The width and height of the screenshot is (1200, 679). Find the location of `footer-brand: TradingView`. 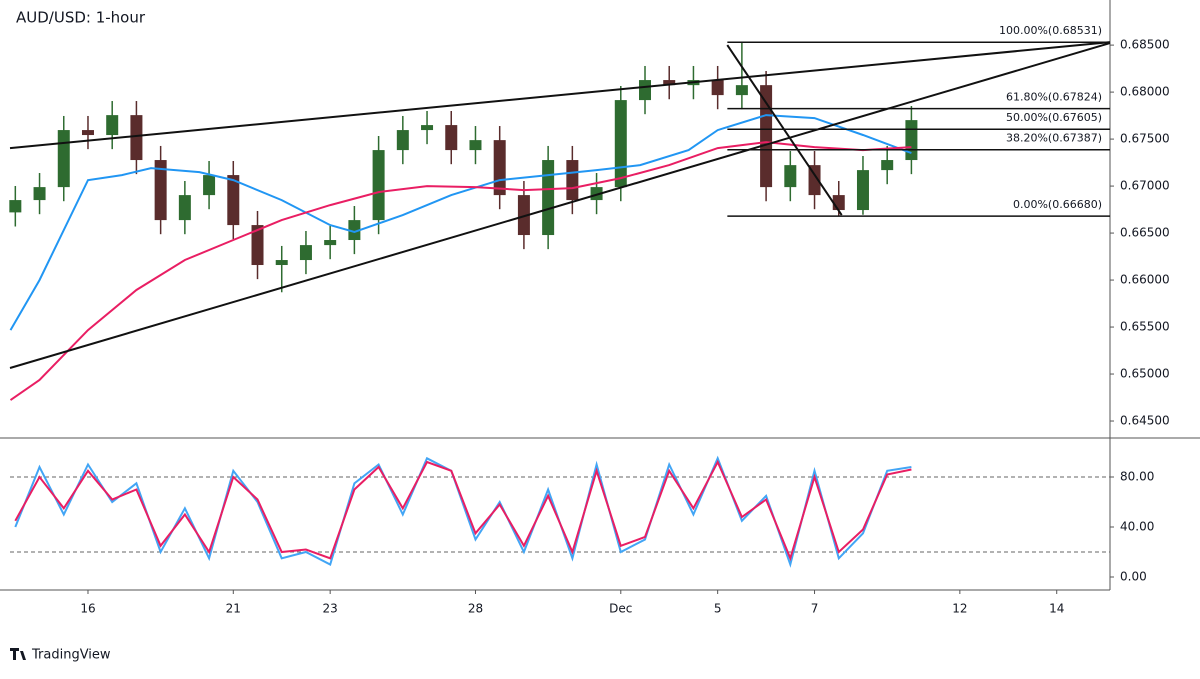

footer-brand: TradingView is located at coordinates (71, 655).